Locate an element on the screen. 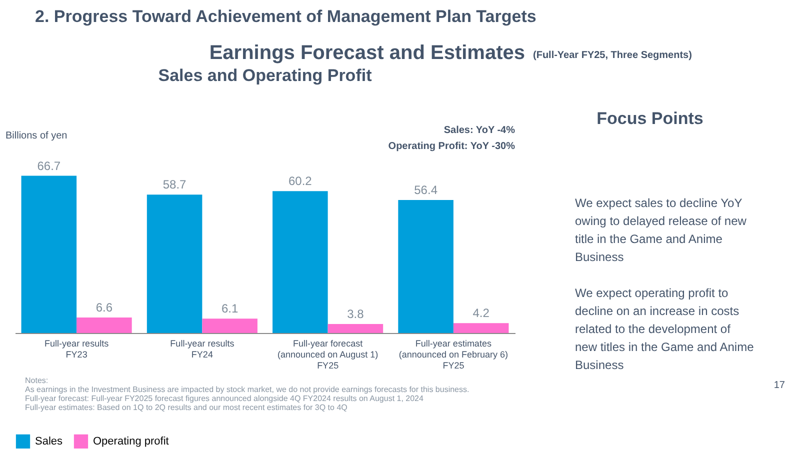  text: Sales: YoY -4% is located at coordinates (480, 130).